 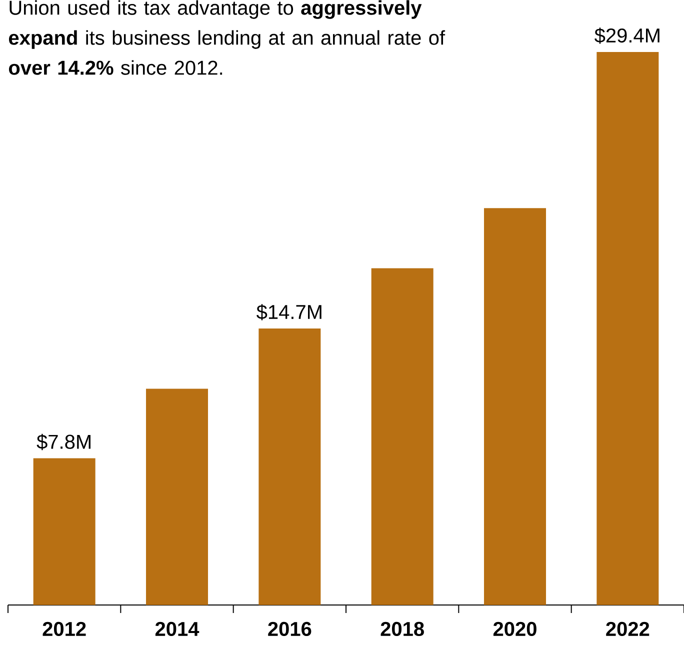 What do you see at coordinates (627, 36) in the screenshot?
I see `data-label: $29.4M` at bounding box center [627, 36].